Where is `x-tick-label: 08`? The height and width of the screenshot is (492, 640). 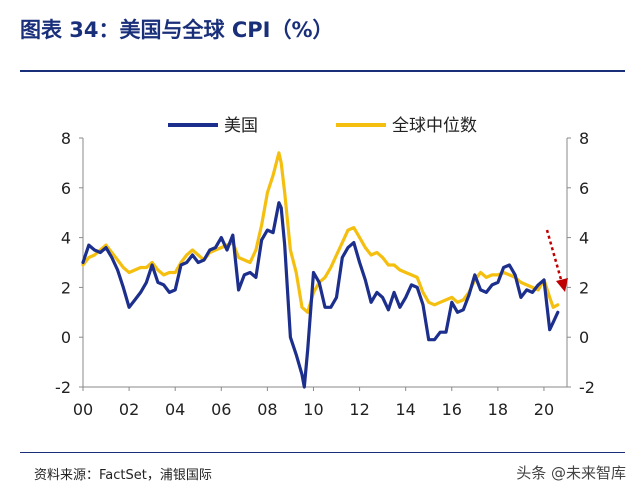
x-tick-label: 08 is located at coordinates (267, 409).